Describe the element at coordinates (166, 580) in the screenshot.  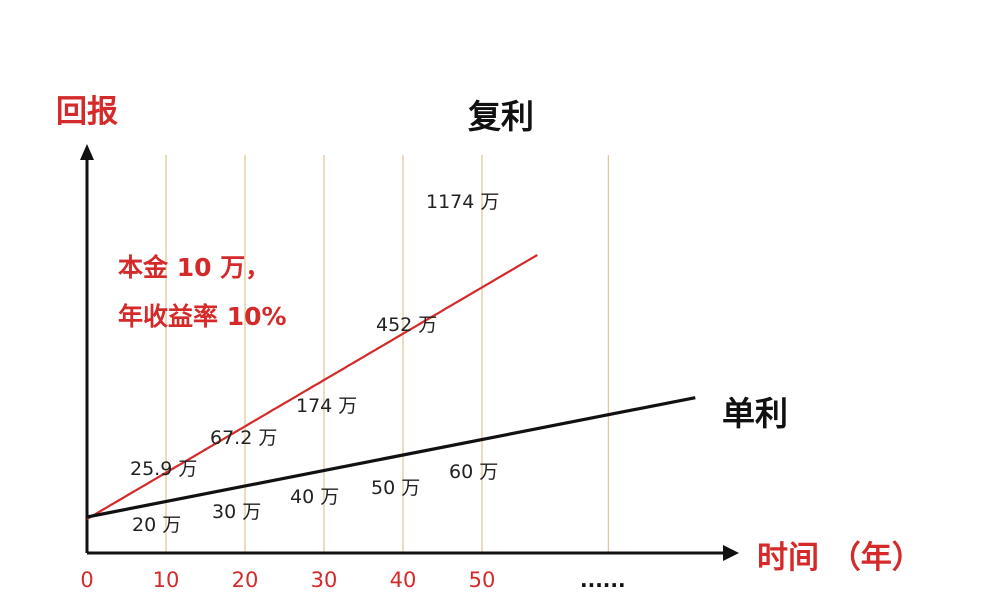
I see `x-tick-label: 10` at that location.